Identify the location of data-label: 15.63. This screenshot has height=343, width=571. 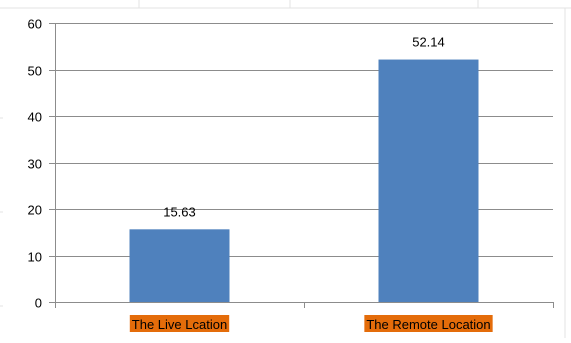
(179, 211).